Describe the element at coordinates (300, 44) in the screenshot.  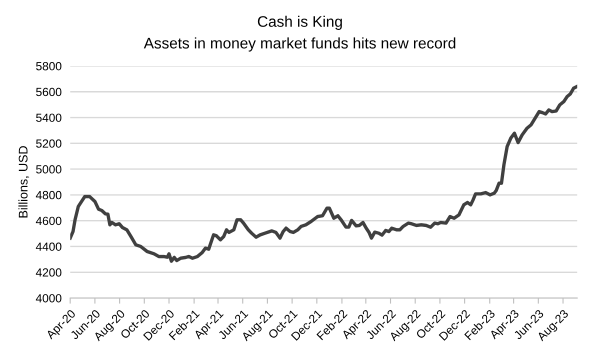
I see `chart-subtitle: Assets in money market funds hits new record` at that location.